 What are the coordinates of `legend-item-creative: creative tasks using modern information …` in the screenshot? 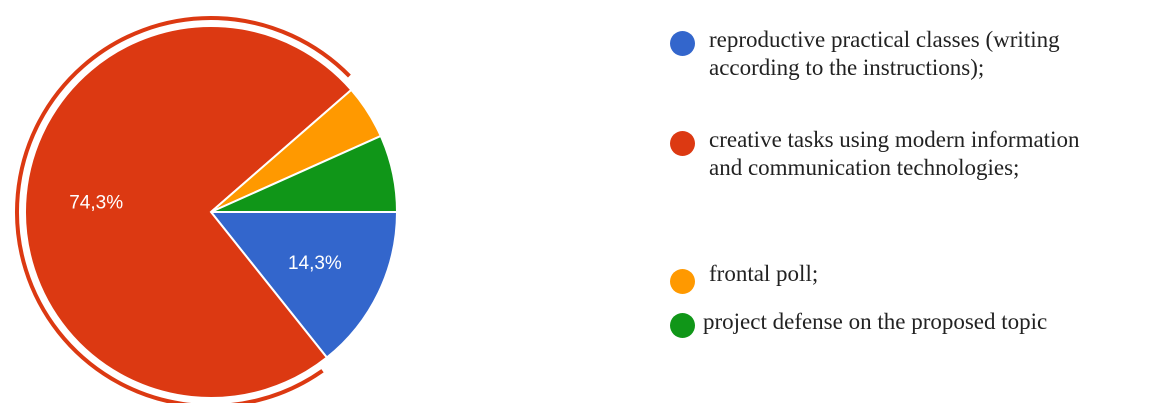 It's located at (874, 154).